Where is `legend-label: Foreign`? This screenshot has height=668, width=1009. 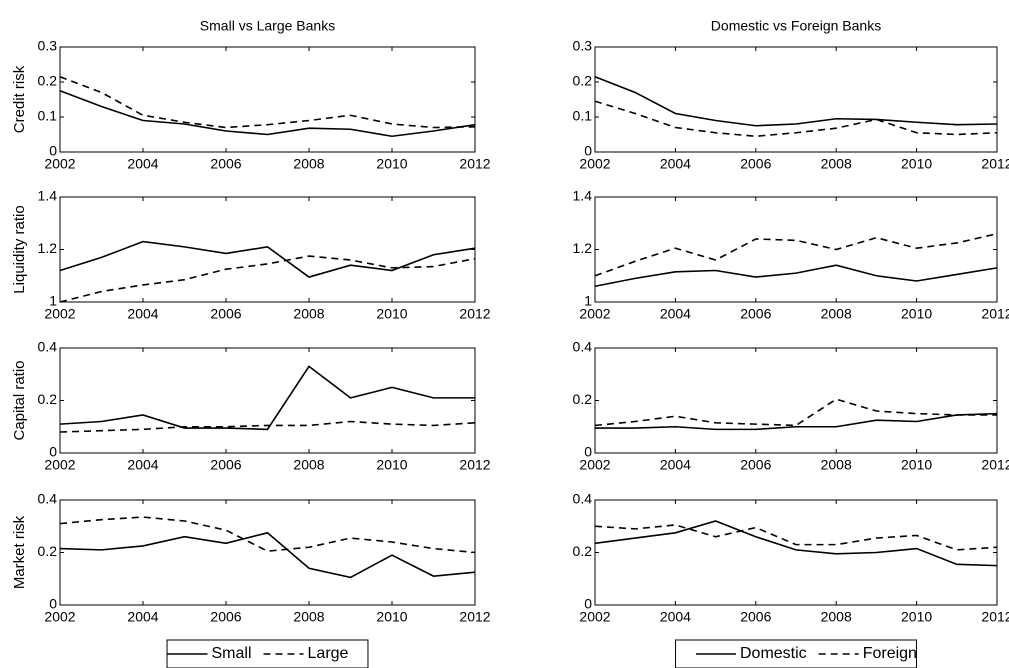 legend-label: Foreign is located at coordinates (890, 653).